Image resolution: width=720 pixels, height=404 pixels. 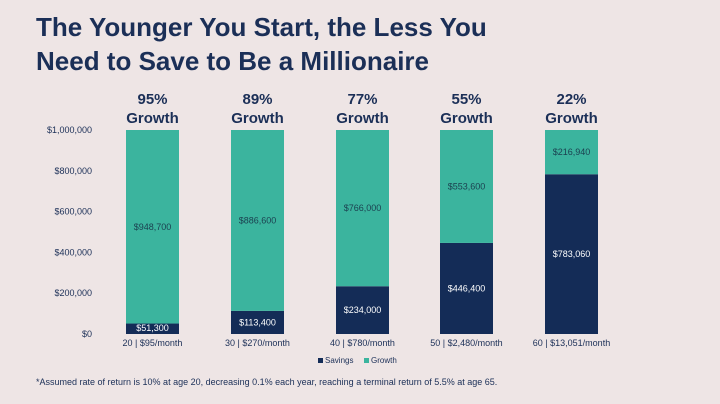 I want to click on data-label: $766,000, so click(x=363, y=208).